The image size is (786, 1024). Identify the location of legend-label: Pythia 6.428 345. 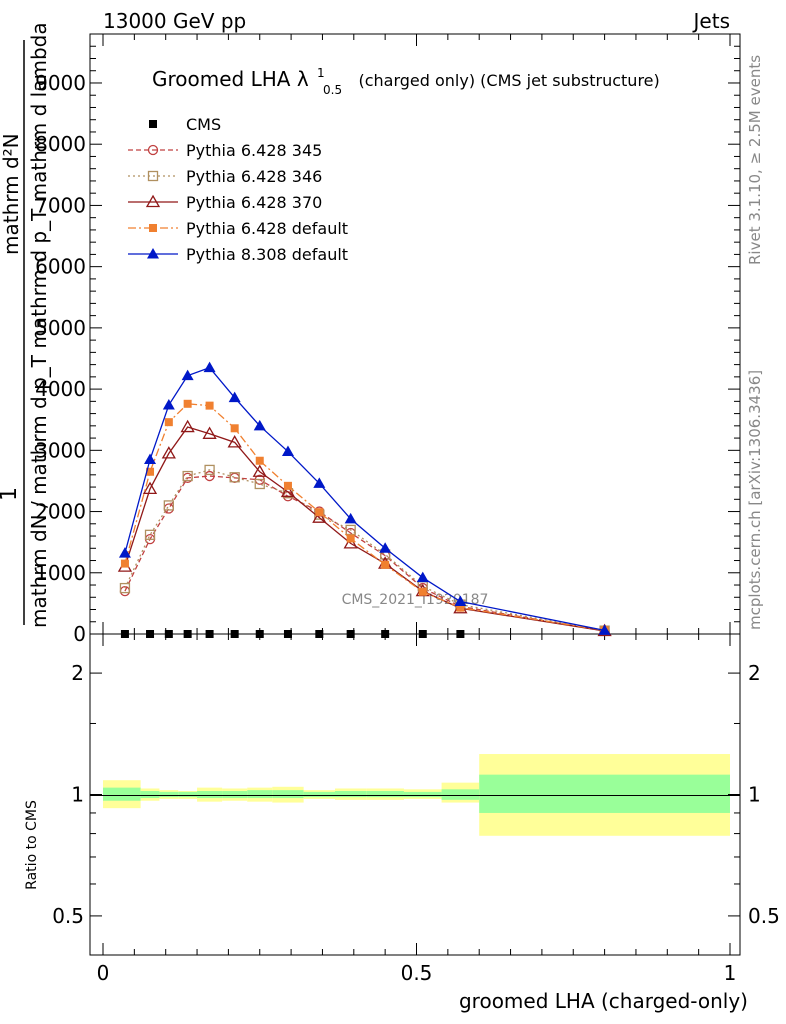
(254, 150).